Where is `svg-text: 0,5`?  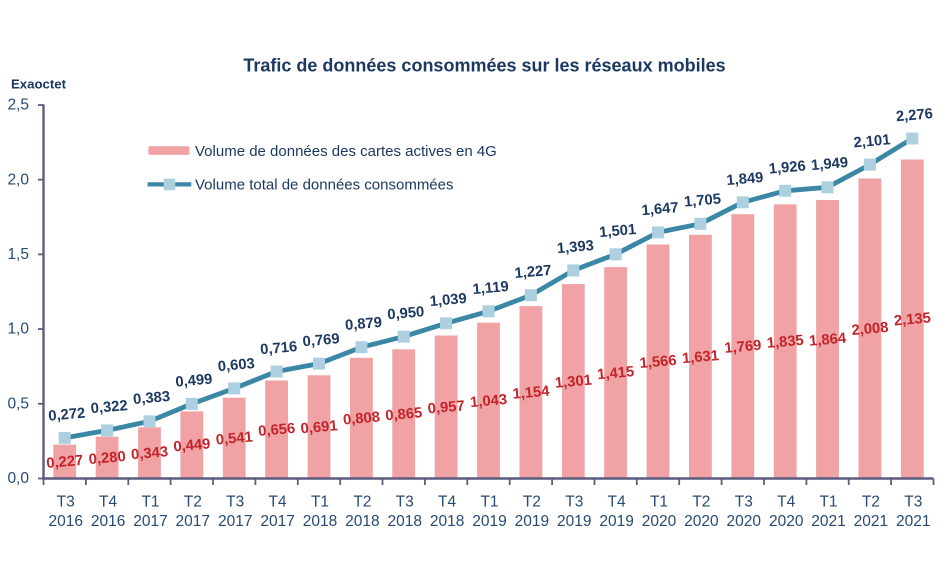 svg-text: 0,5 is located at coordinates (18, 403).